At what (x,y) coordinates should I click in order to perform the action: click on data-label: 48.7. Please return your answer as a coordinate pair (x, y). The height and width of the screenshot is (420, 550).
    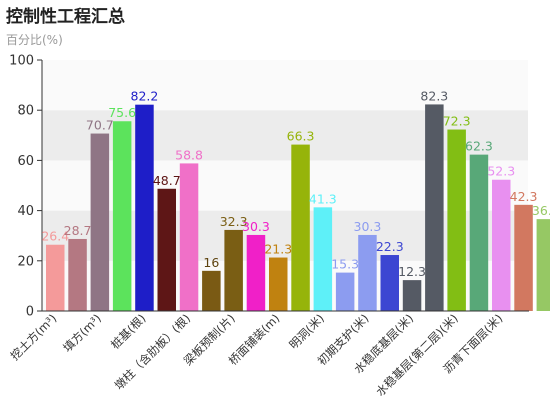
    Looking at the image, I should click on (167, 180).